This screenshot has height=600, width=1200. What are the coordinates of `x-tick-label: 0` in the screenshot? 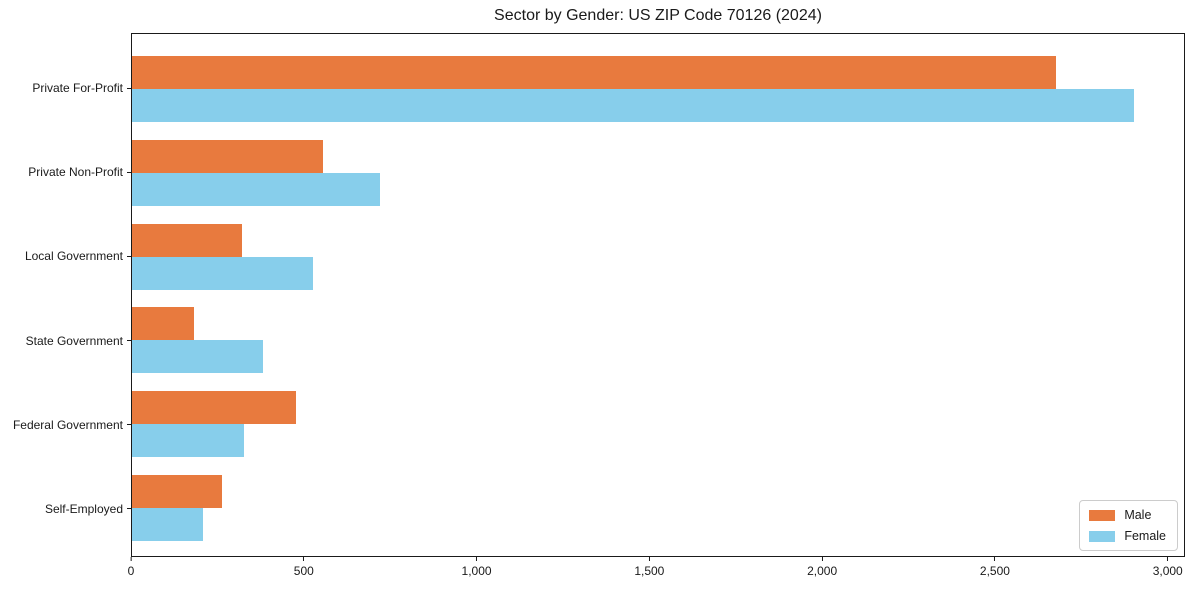 It's located at (131, 571).